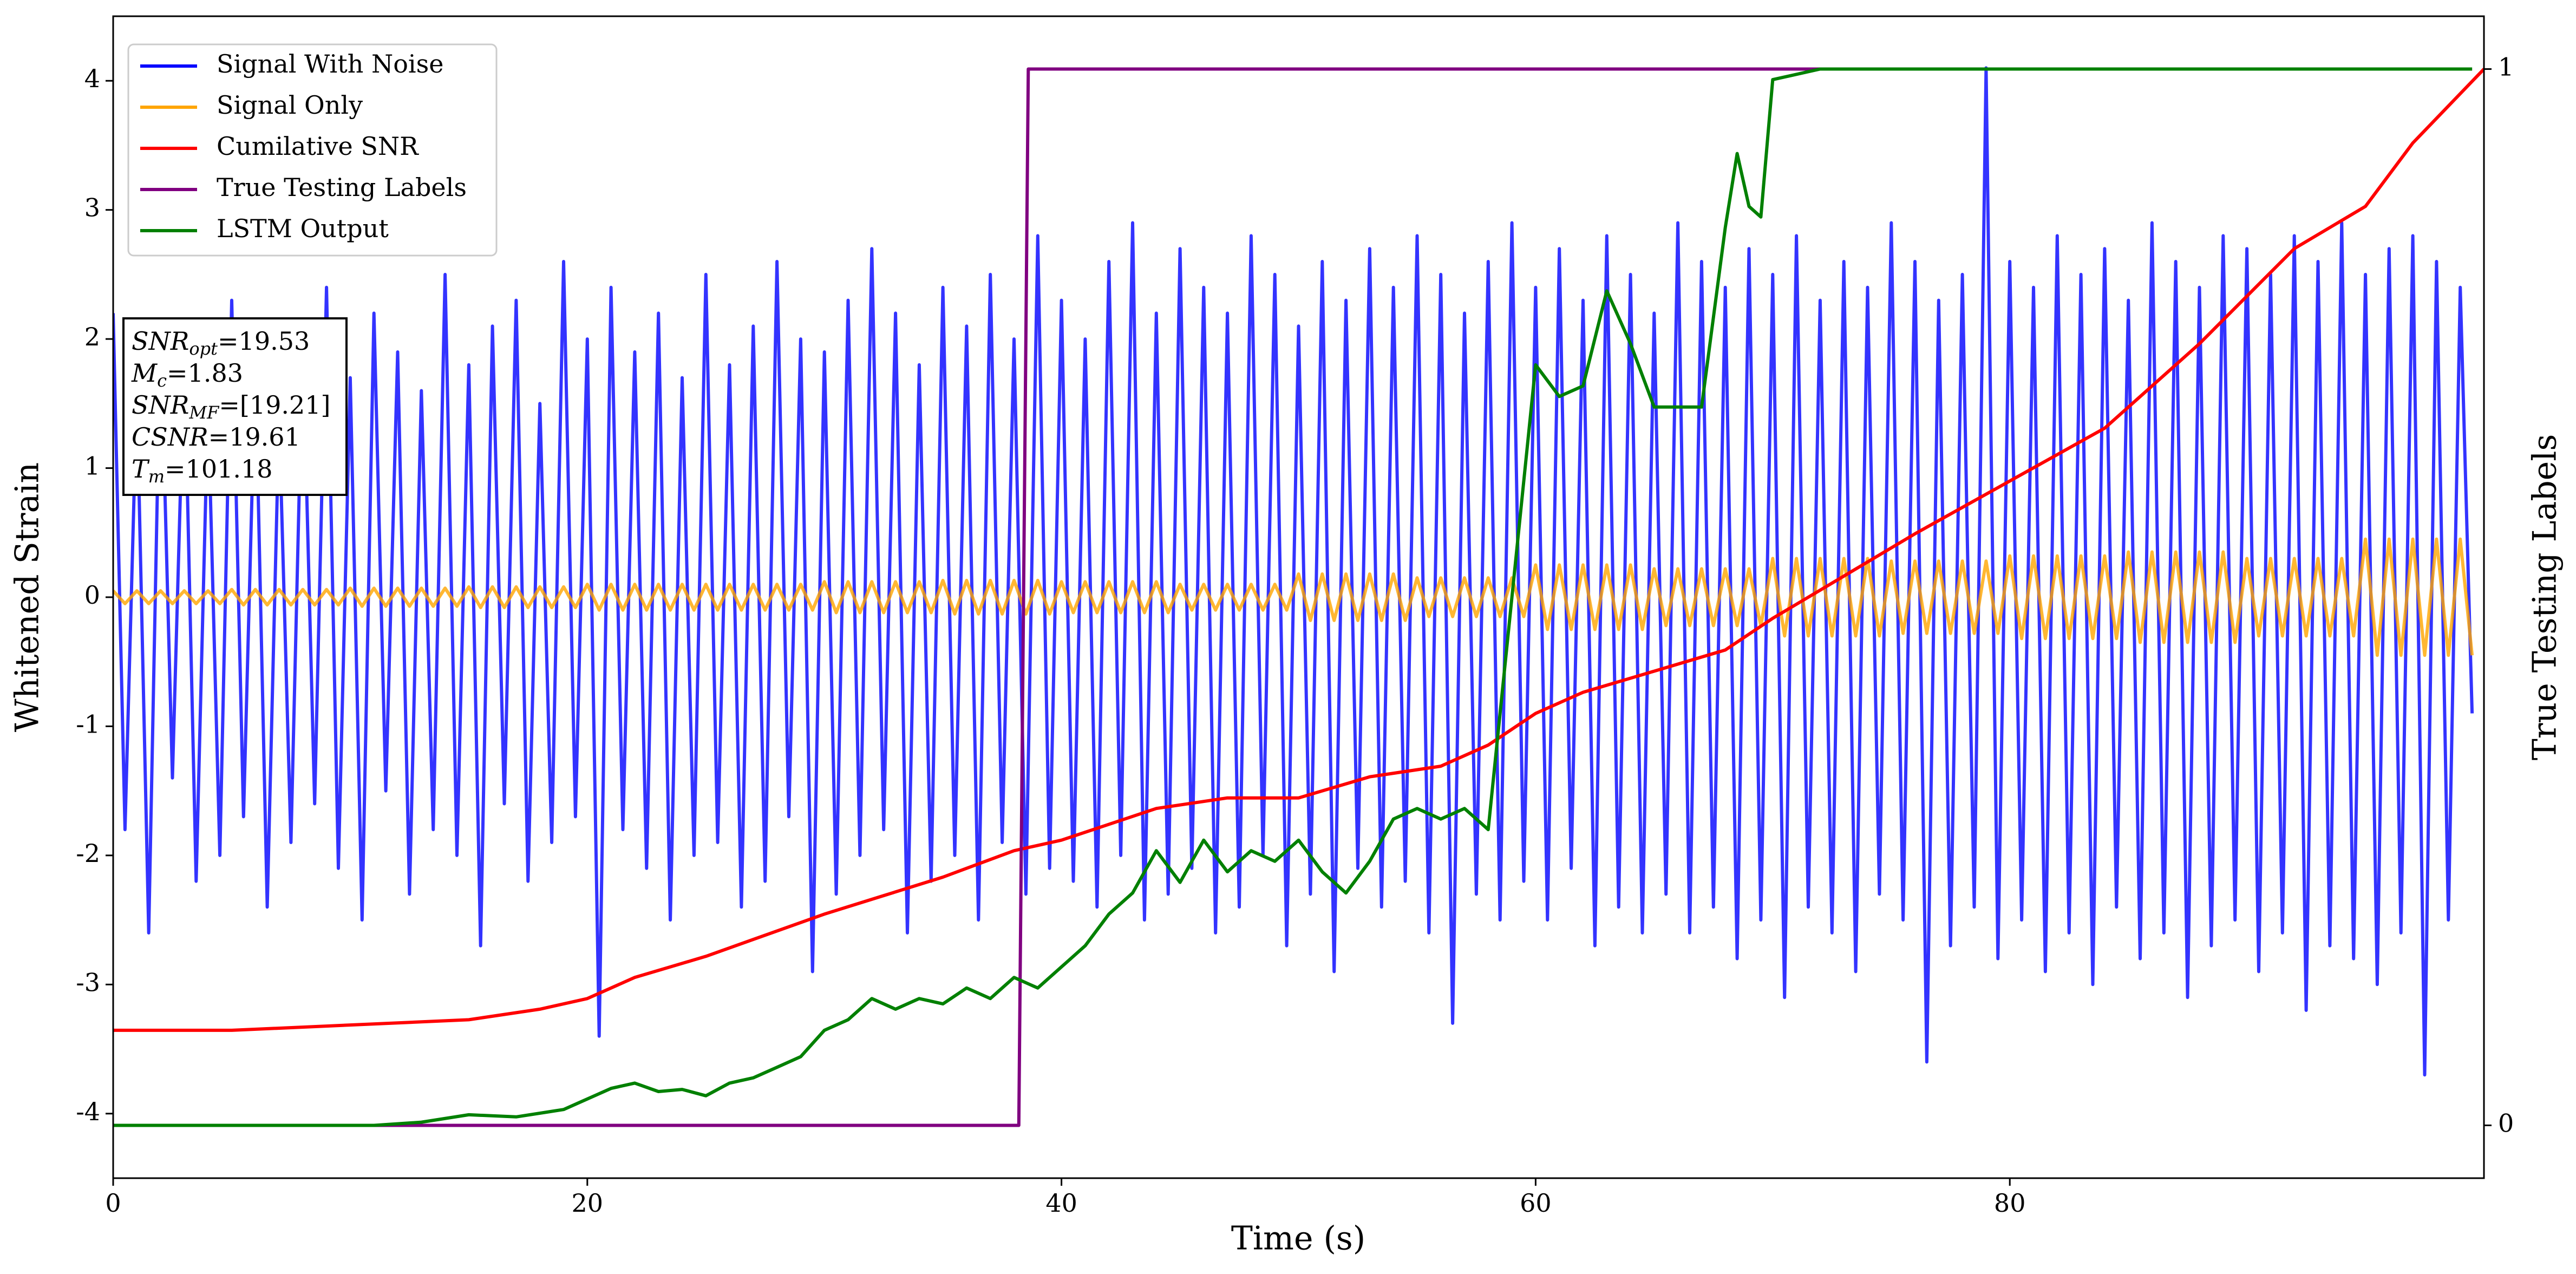 This screenshot has height=1274, width=2576. I want to click on annotation-value: =101.18, so click(219, 469).